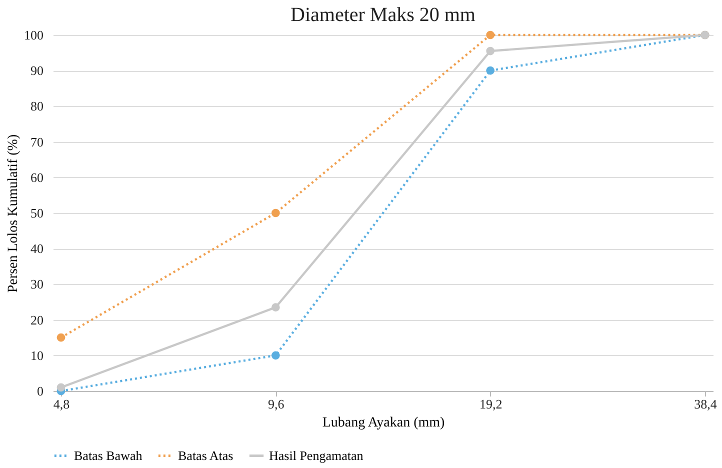 This screenshot has width=722, height=468. What do you see at coordinates (37, 248) in the screenshot?
I see `y-tick-label: 40` at bounding box center [37, 248].